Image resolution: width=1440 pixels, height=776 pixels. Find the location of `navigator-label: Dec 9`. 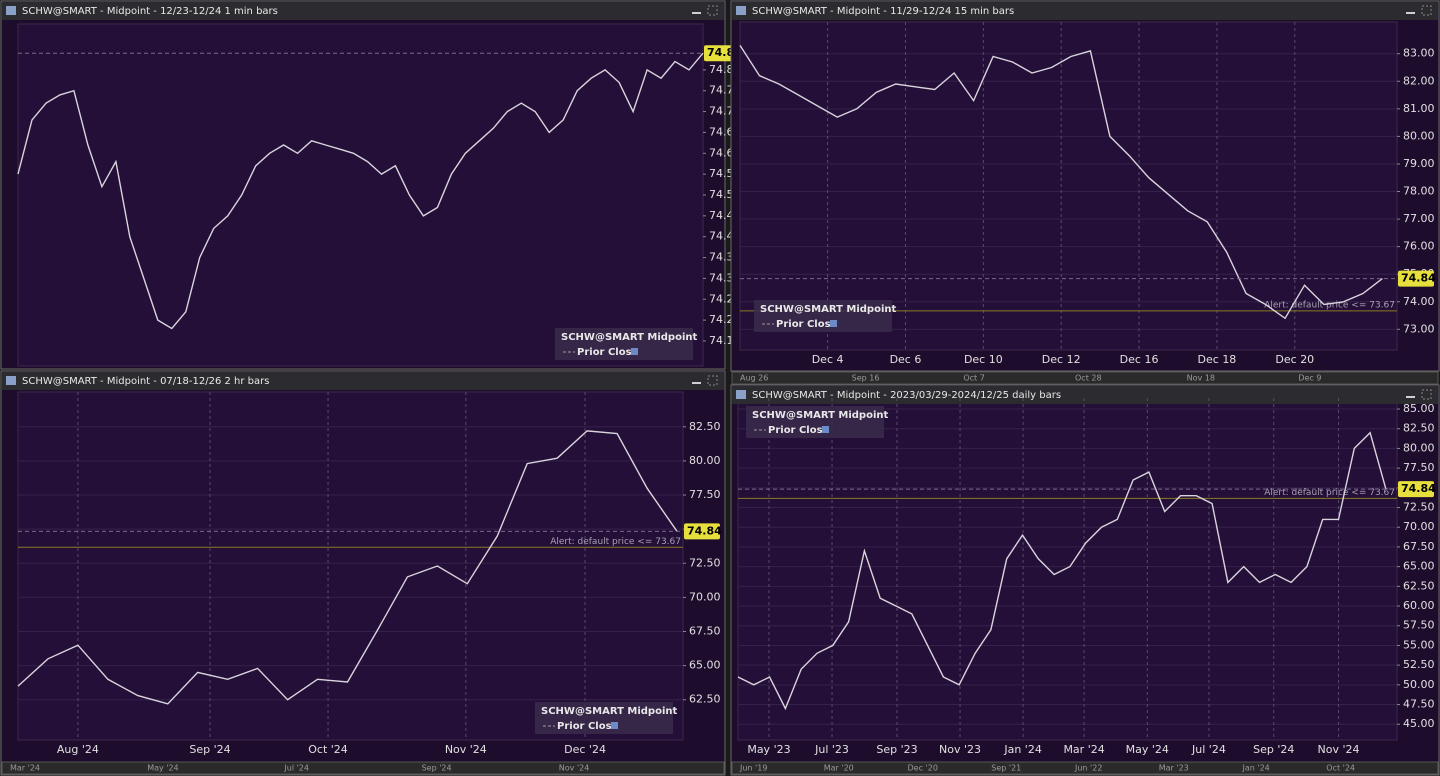

navigator-label: Dec 9 is located at coordinates (1309, 378).